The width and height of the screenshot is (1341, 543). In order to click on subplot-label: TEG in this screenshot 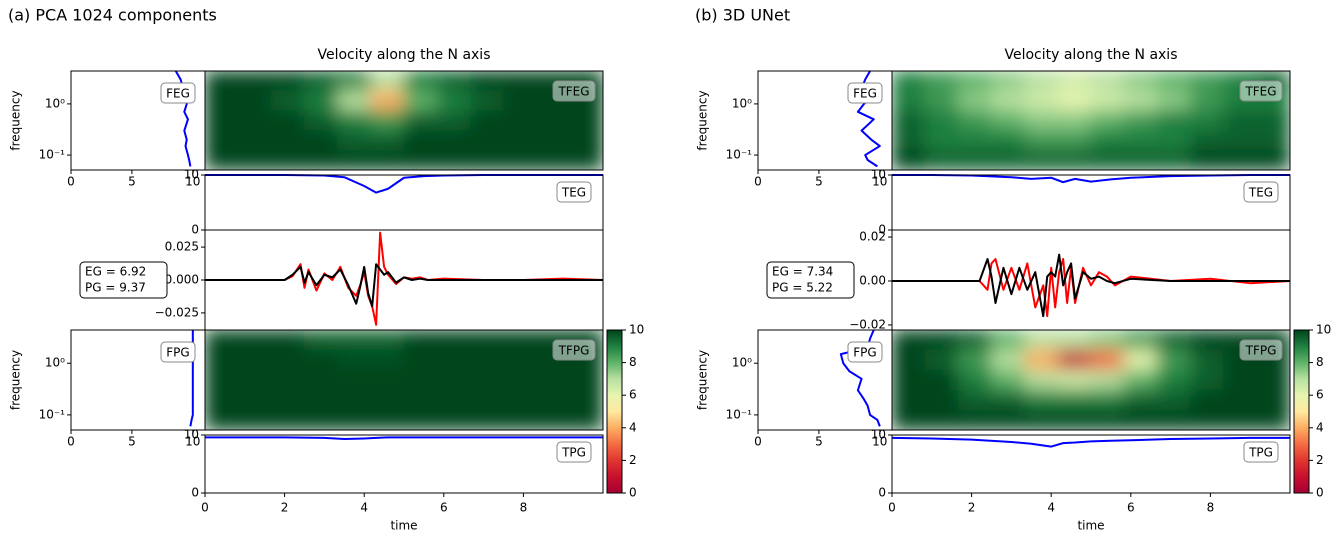, I will do `click(1260, 193)`.